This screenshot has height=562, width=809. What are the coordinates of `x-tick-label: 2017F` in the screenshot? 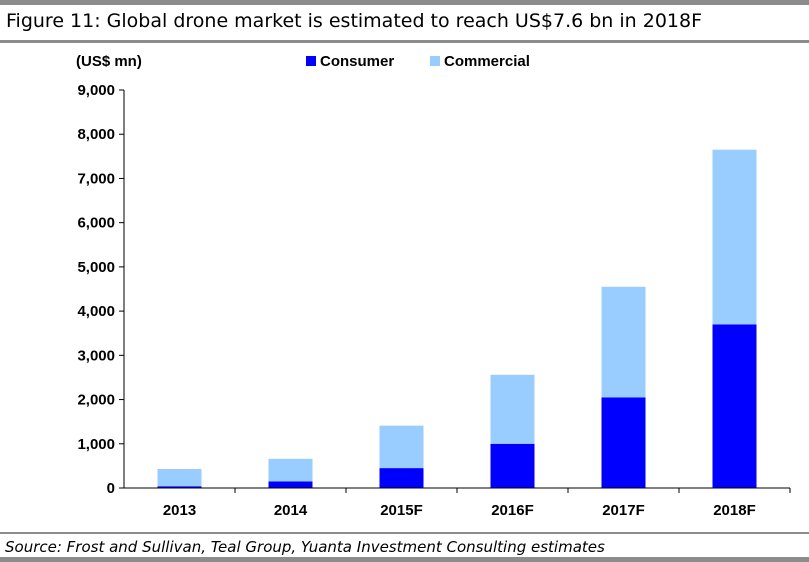 It's located at (623, 510).